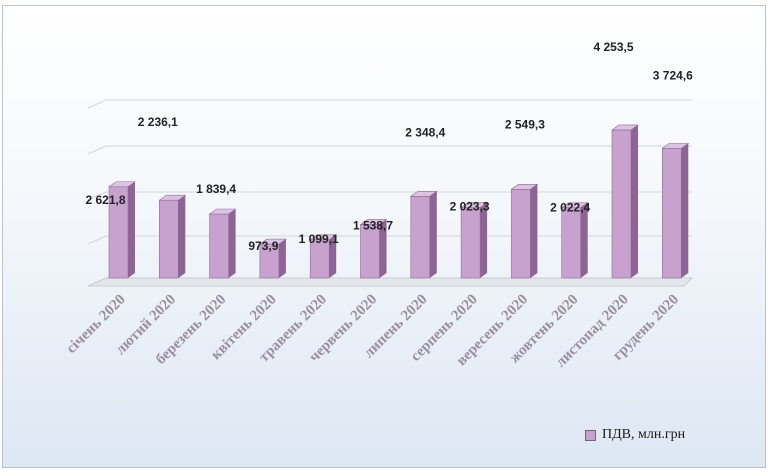 The height and width of the screenshot is (473, 770). Describe the element at coordinates (613, 47) in the screenshot. I see `data-label: 4 253,5` at that location.